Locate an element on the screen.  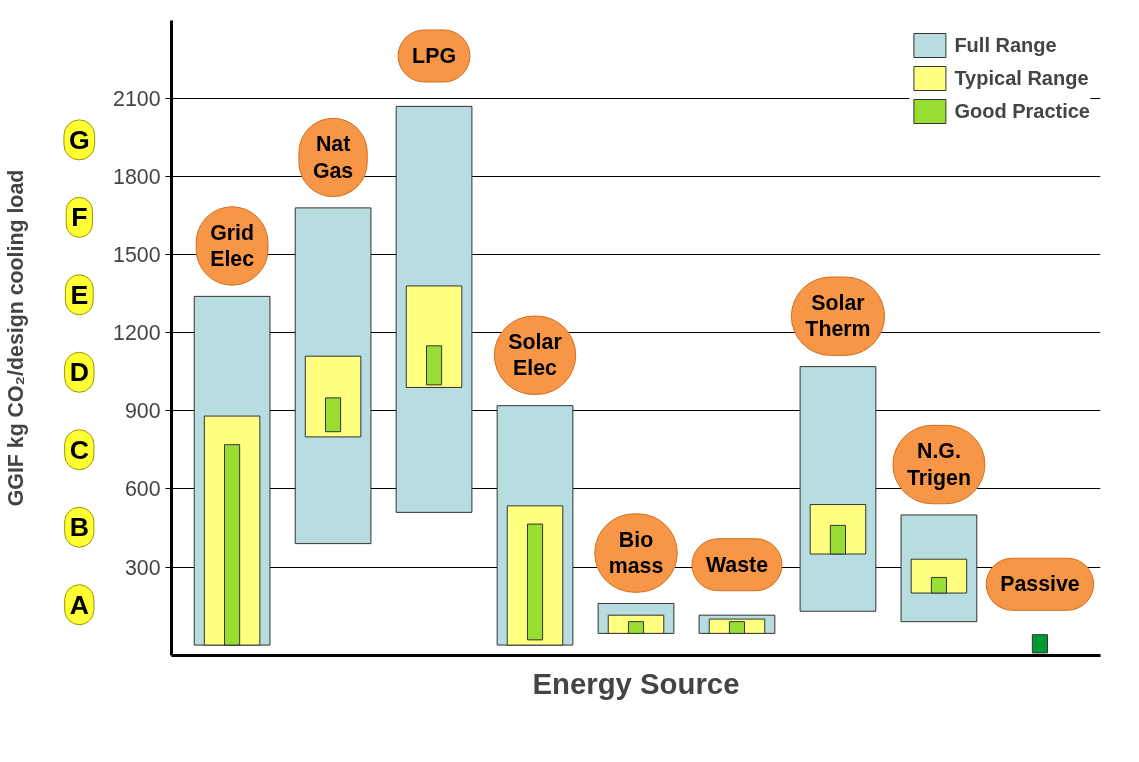
y-tick-label: 300 is located at coordinates (142, 567).